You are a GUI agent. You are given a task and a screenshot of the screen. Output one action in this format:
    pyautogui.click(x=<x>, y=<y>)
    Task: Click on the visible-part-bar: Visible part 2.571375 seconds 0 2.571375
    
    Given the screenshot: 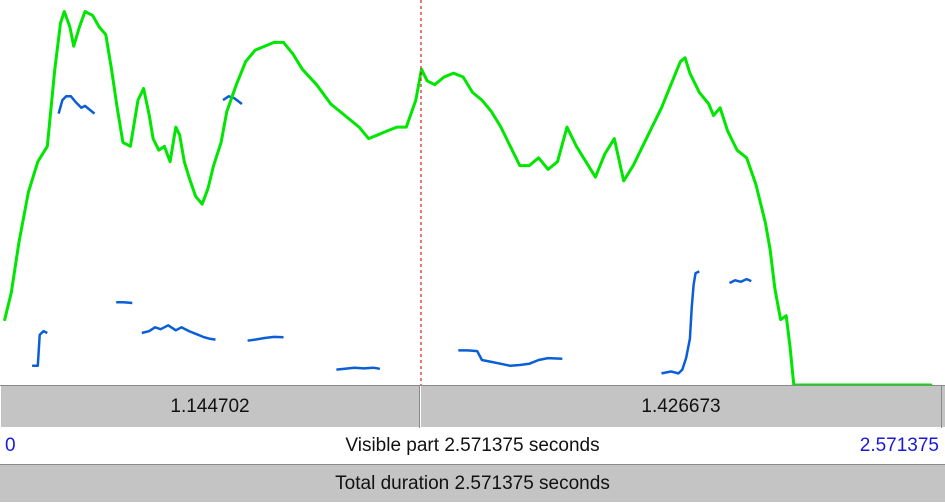 What is the action you would take?
    pyautogui.click(x=472, y=446)
    